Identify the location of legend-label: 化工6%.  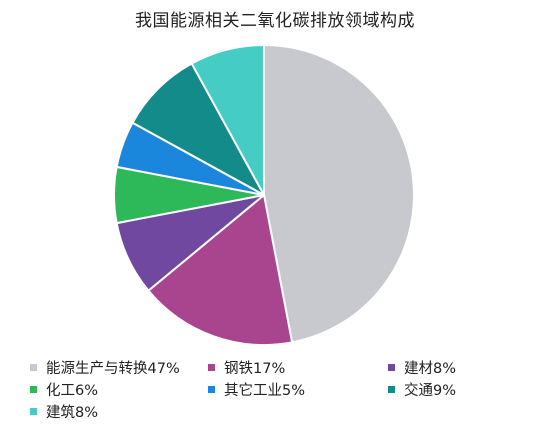
(72, 391).